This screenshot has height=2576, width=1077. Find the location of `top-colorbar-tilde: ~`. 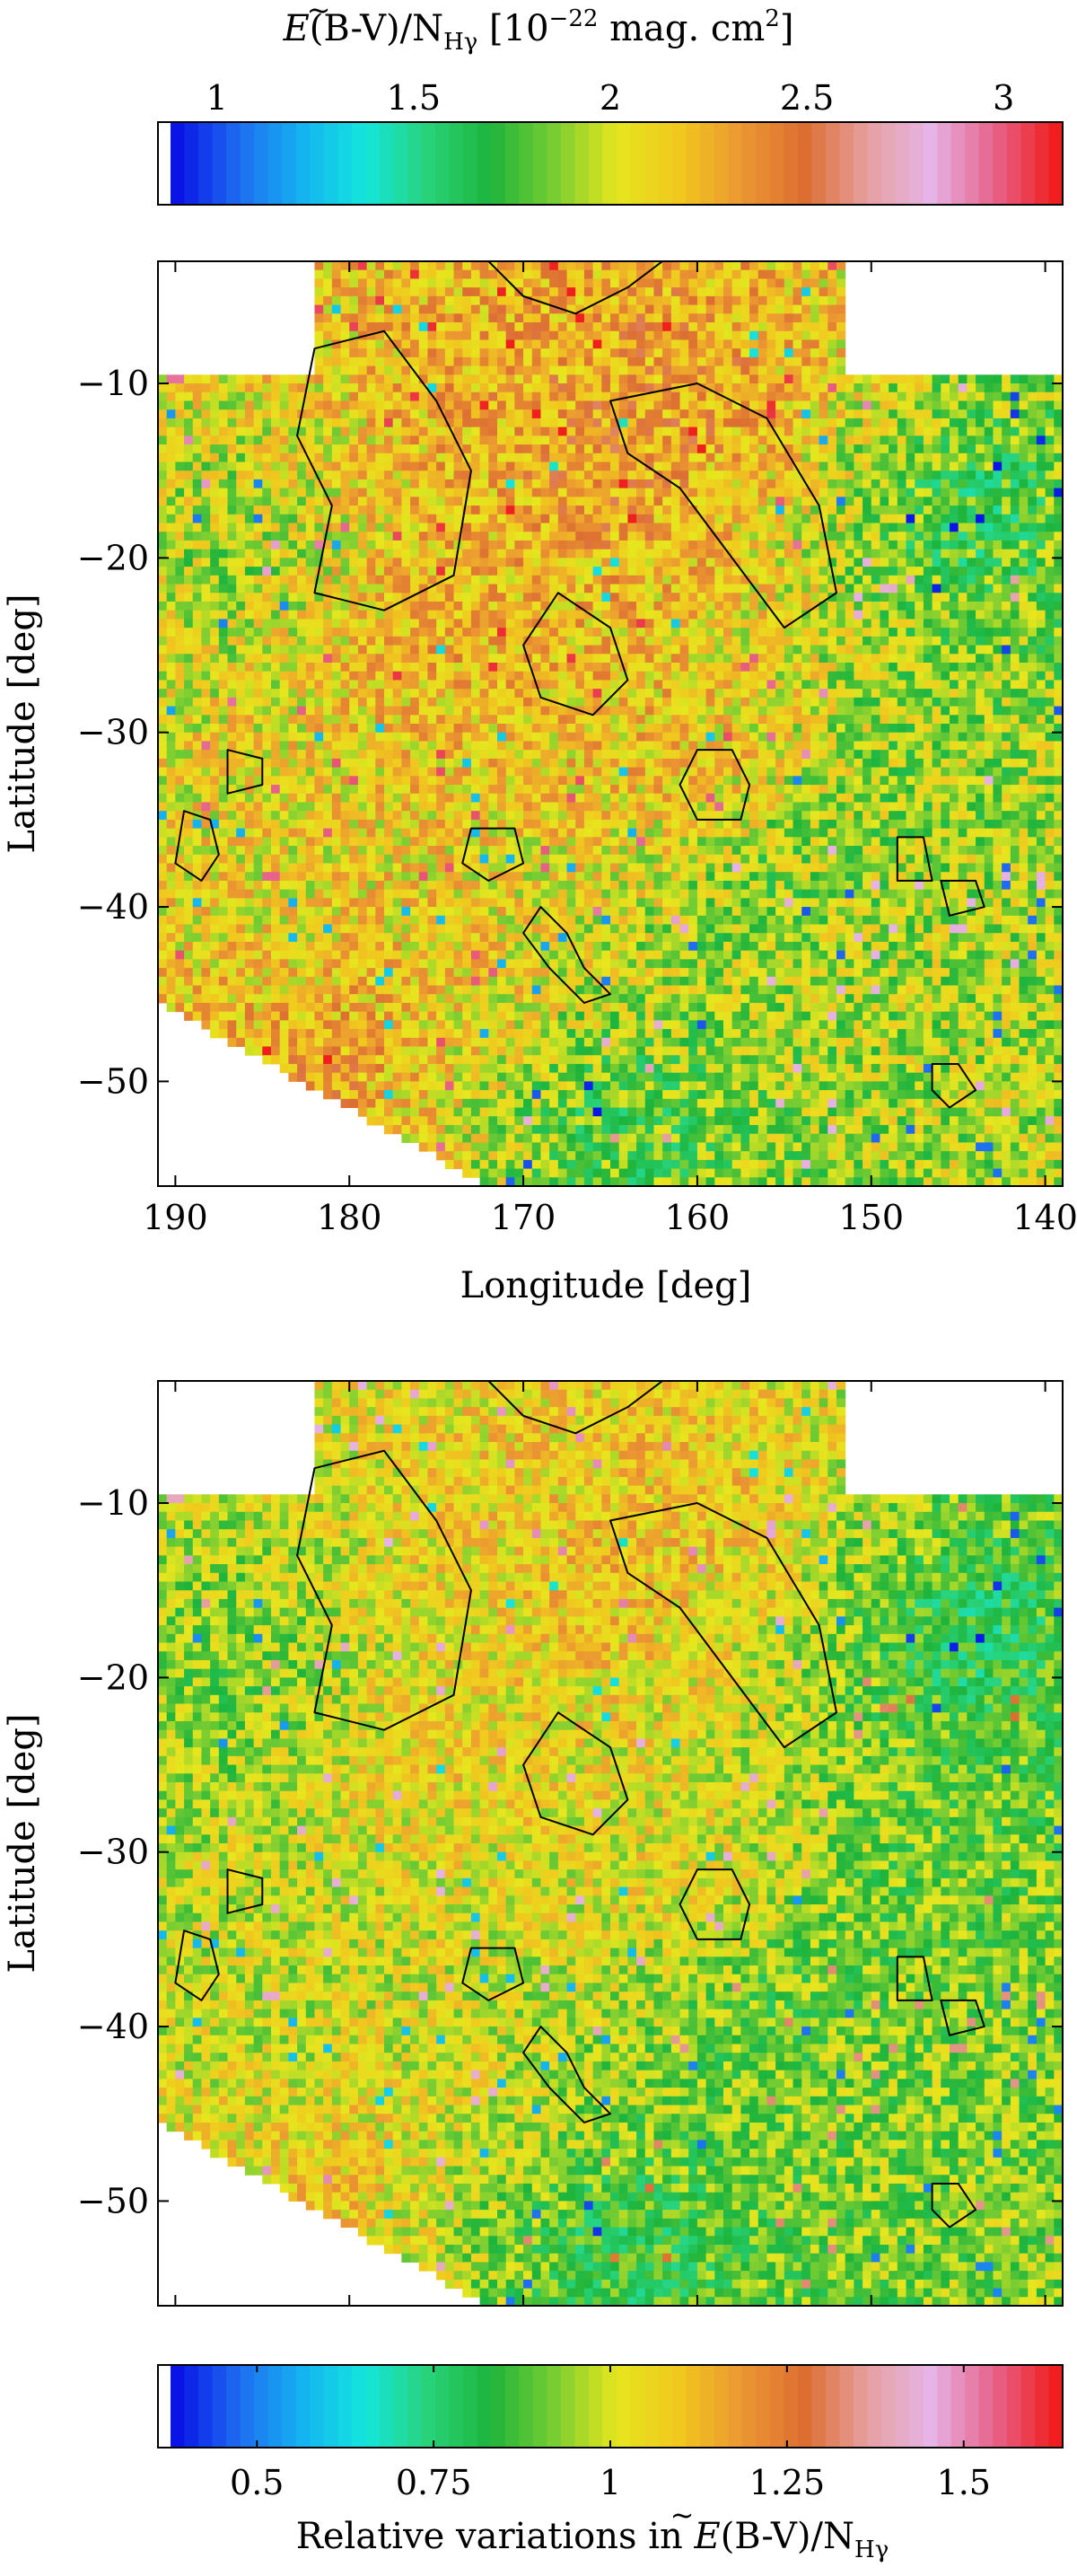

top-colorbar-tilde: ~ is located at coordinates (319, 13).